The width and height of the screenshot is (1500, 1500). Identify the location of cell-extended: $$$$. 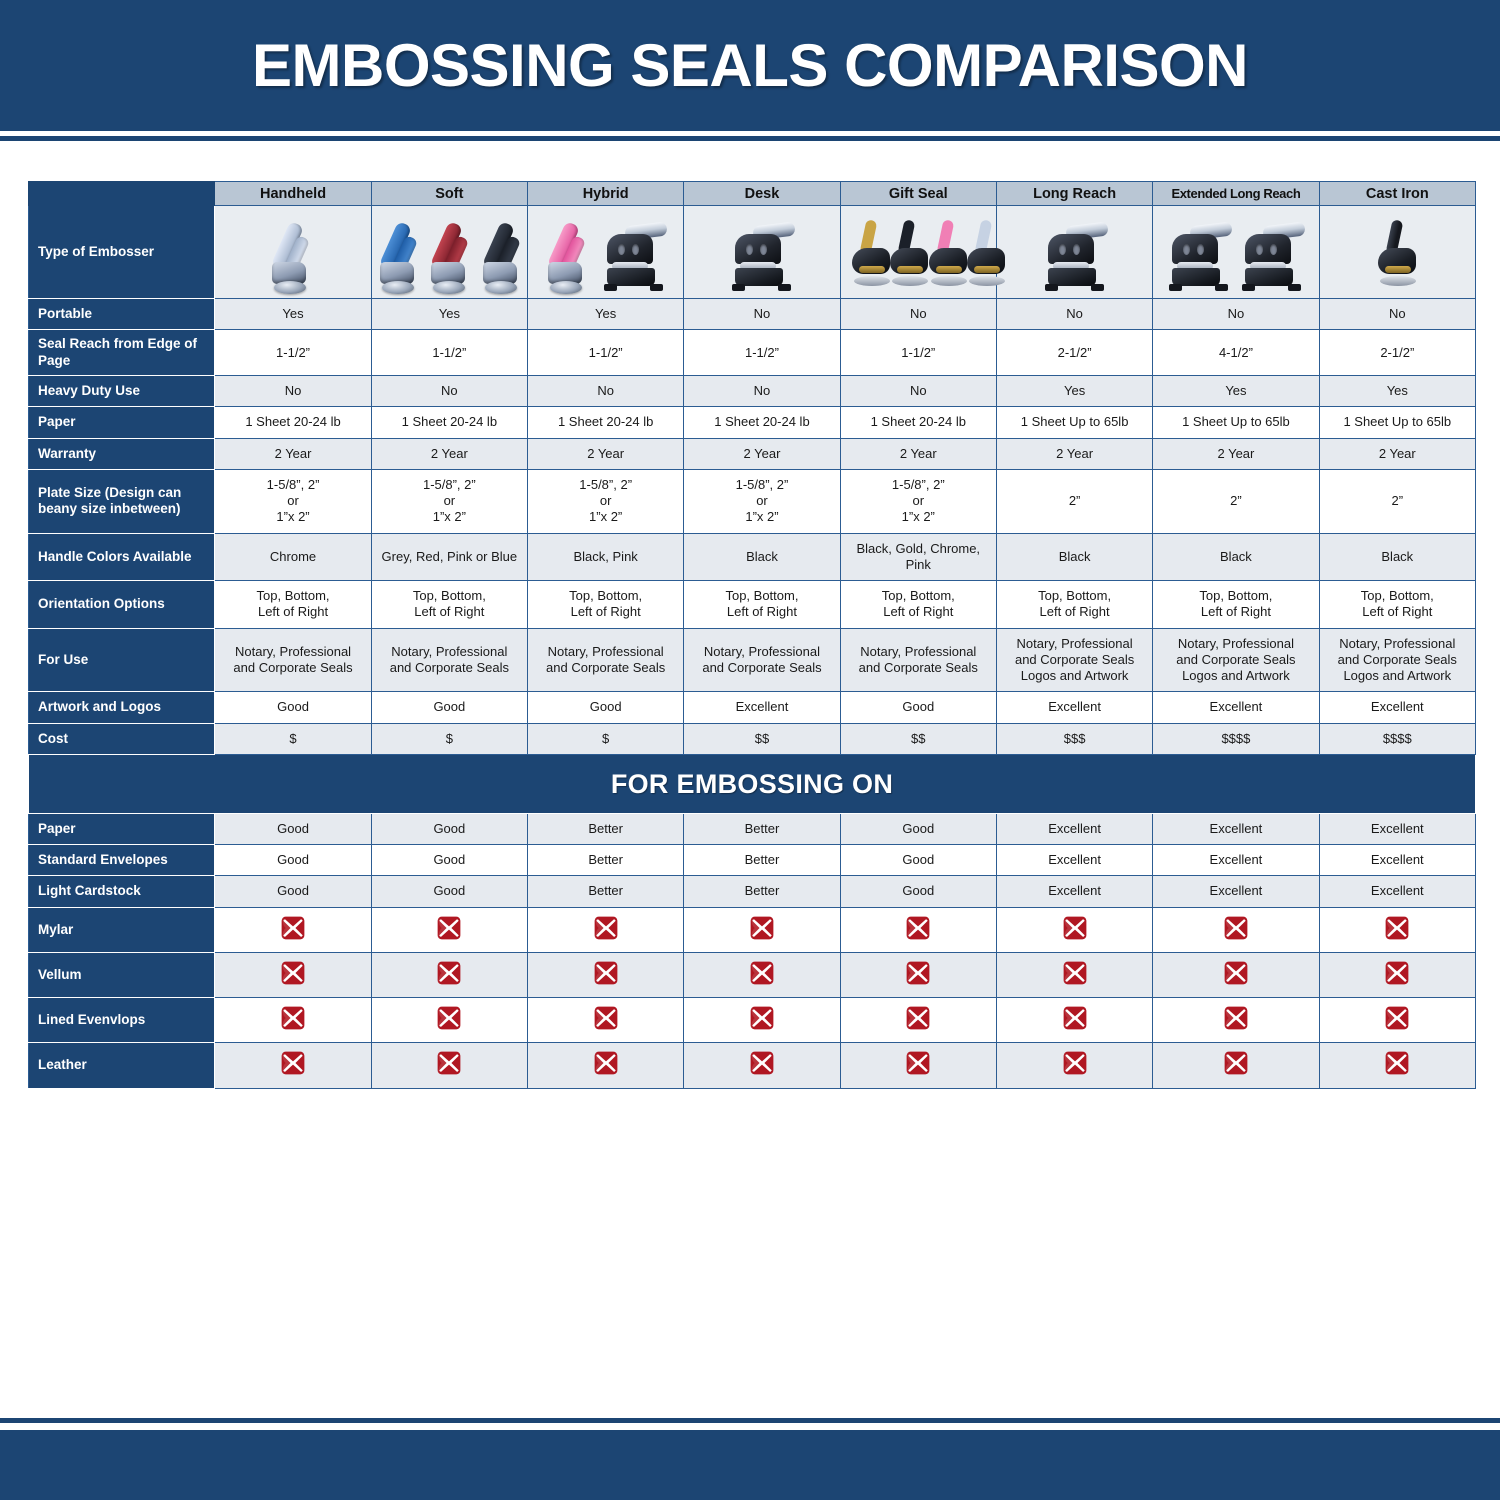
(1236, 738).